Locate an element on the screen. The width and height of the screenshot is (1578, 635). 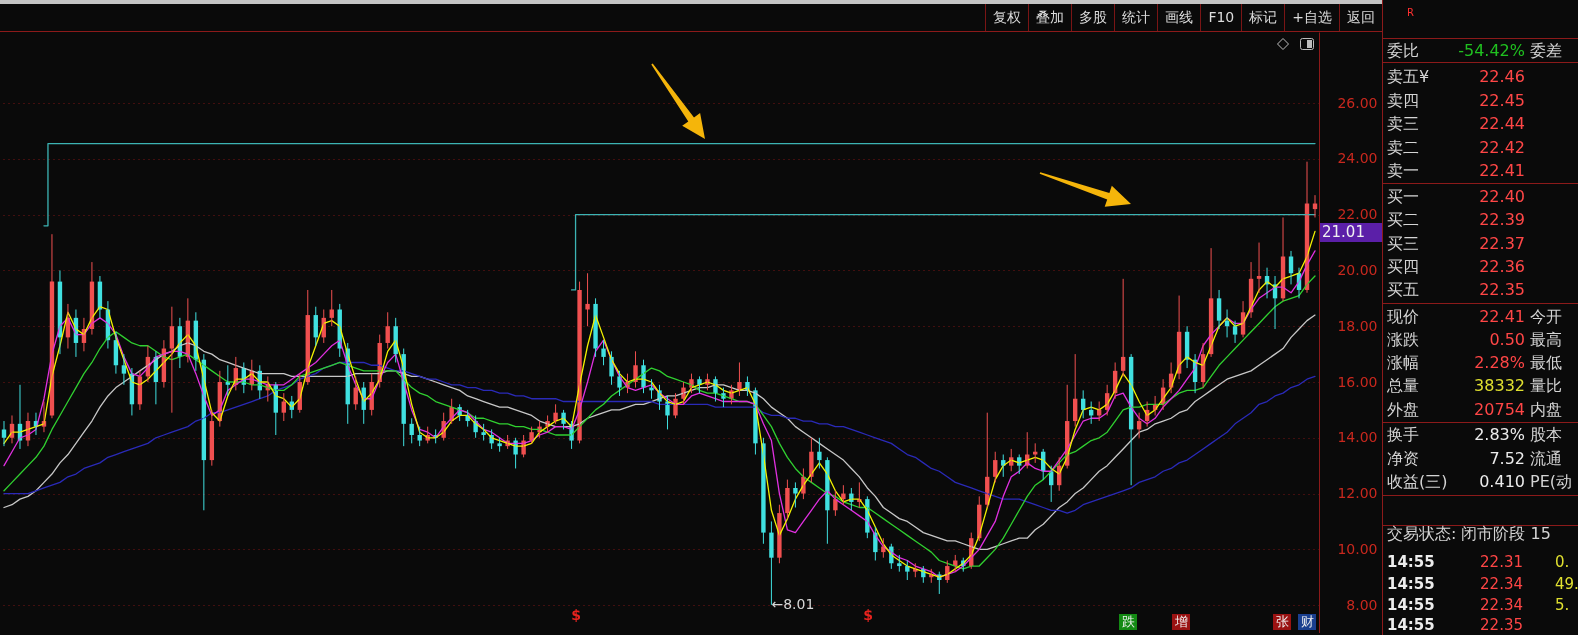
text: 返回 is located at coordinates (1360, 17).